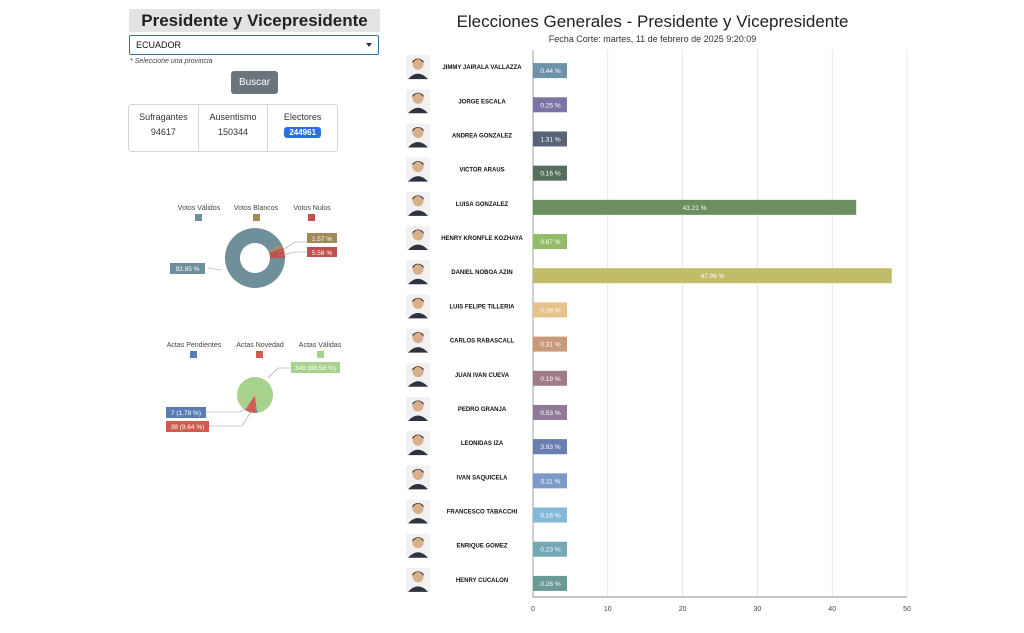  I want to click on chevron-down-icon, so click(369, 45).